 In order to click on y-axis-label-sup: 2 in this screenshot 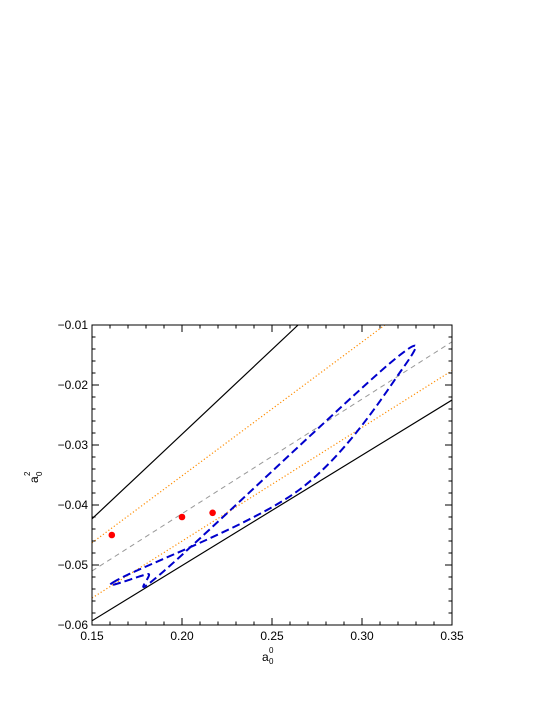, I will do `click(27, 473)`.